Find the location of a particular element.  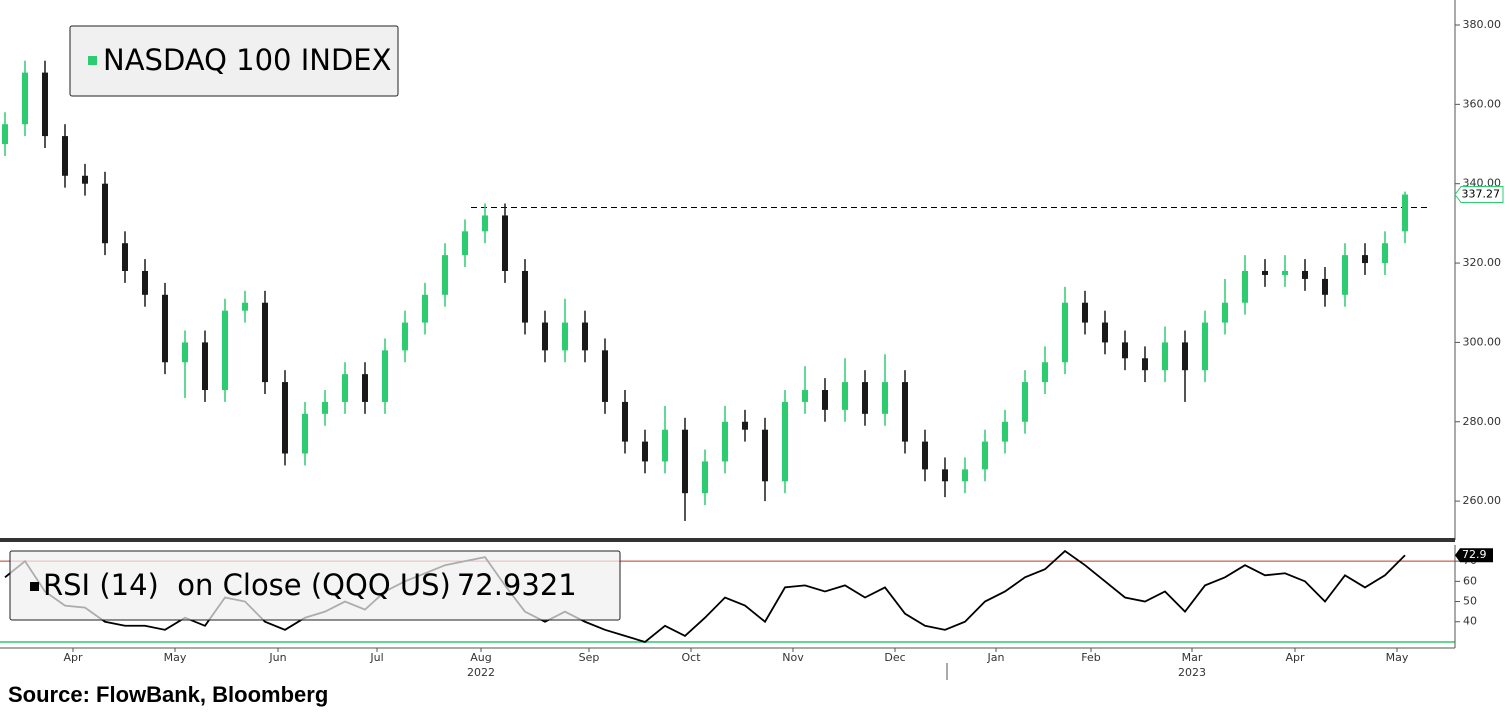

y-tick-label: 60 is located at coordinates (1470, 580).